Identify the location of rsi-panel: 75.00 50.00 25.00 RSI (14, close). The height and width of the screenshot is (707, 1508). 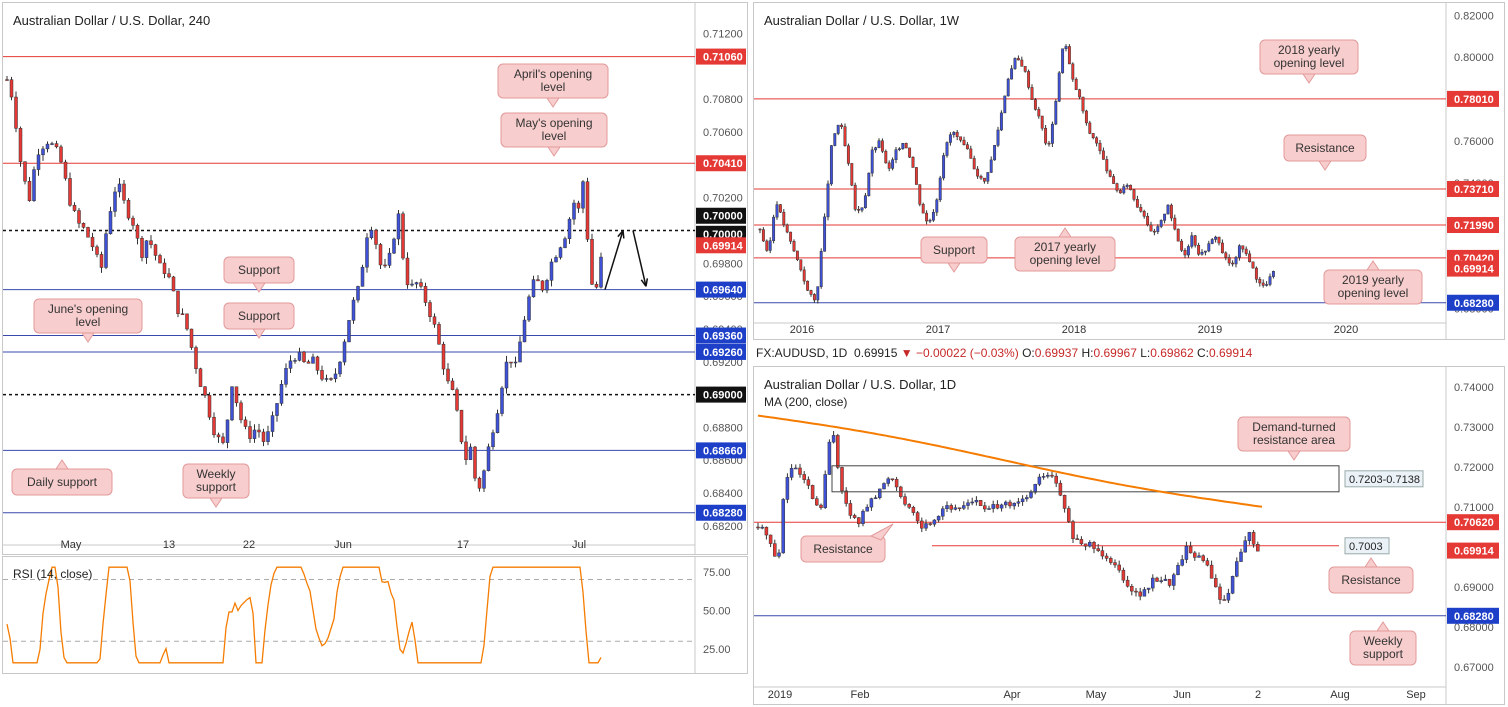
(375, 615).